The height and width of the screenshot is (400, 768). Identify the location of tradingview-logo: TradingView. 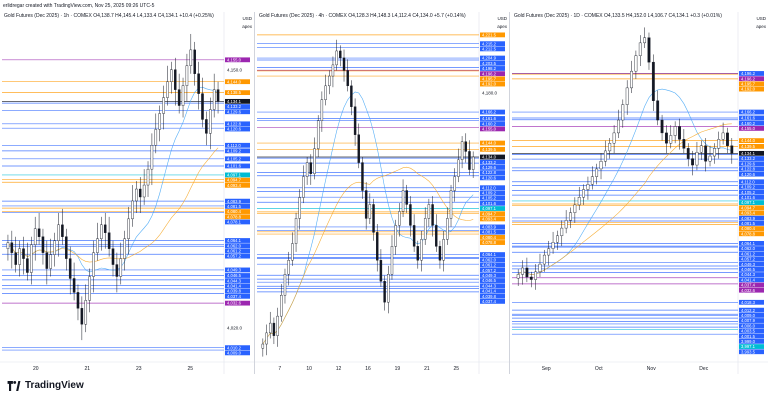
(45, 385).